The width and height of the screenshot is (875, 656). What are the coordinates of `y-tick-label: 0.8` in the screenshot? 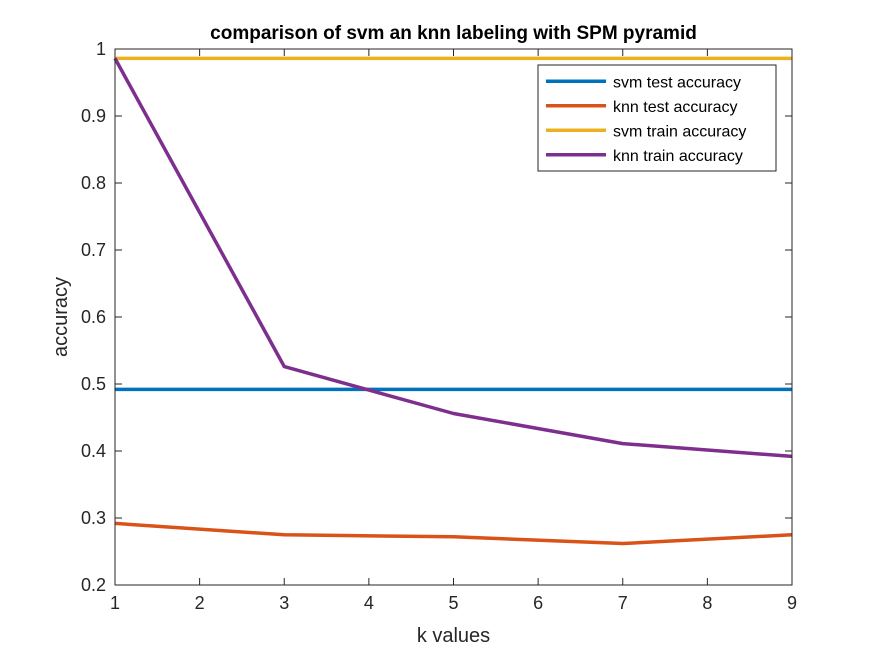 It's located at (93, 183).